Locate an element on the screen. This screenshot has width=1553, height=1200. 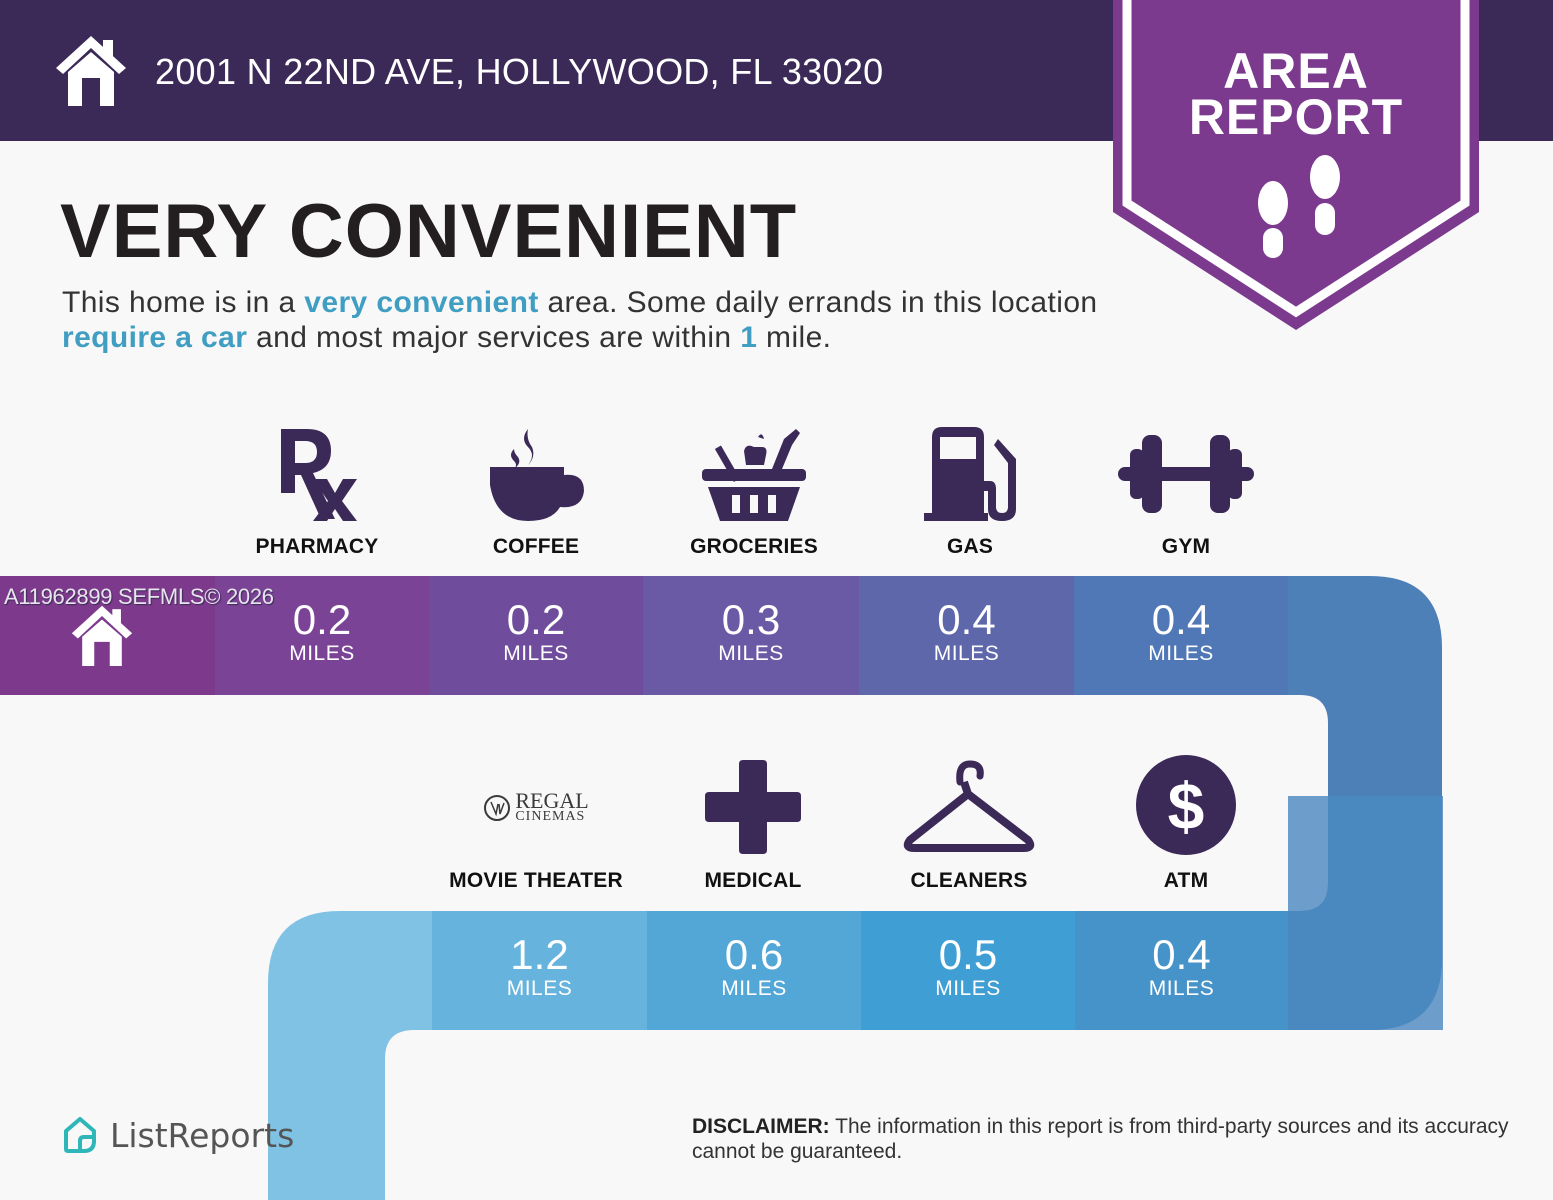
amenity-gym: GYM is located at coordinates (1186, 495).